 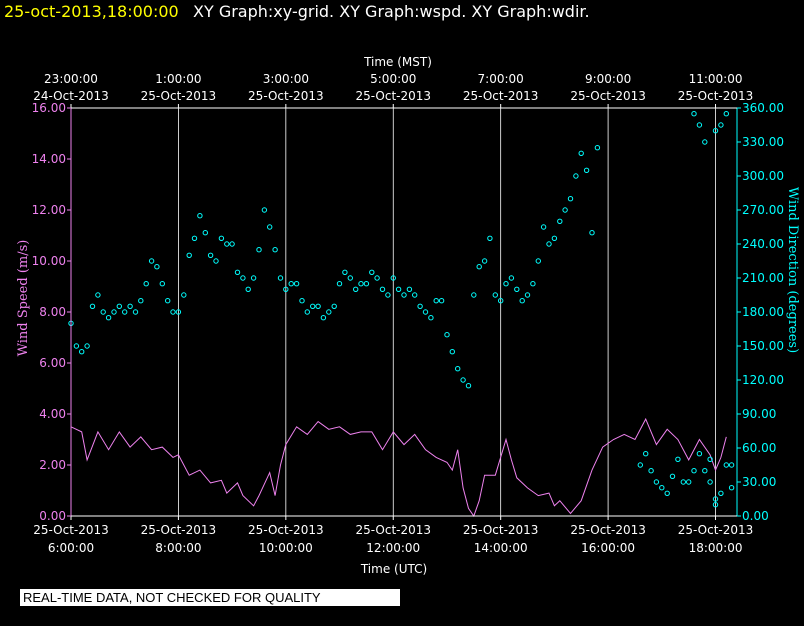 What do you see at coordinates (91, 11) in the screenshot?
I see `header-timestamp: 25-oct-2013,18:00:00` at bounding box center [91, 11].